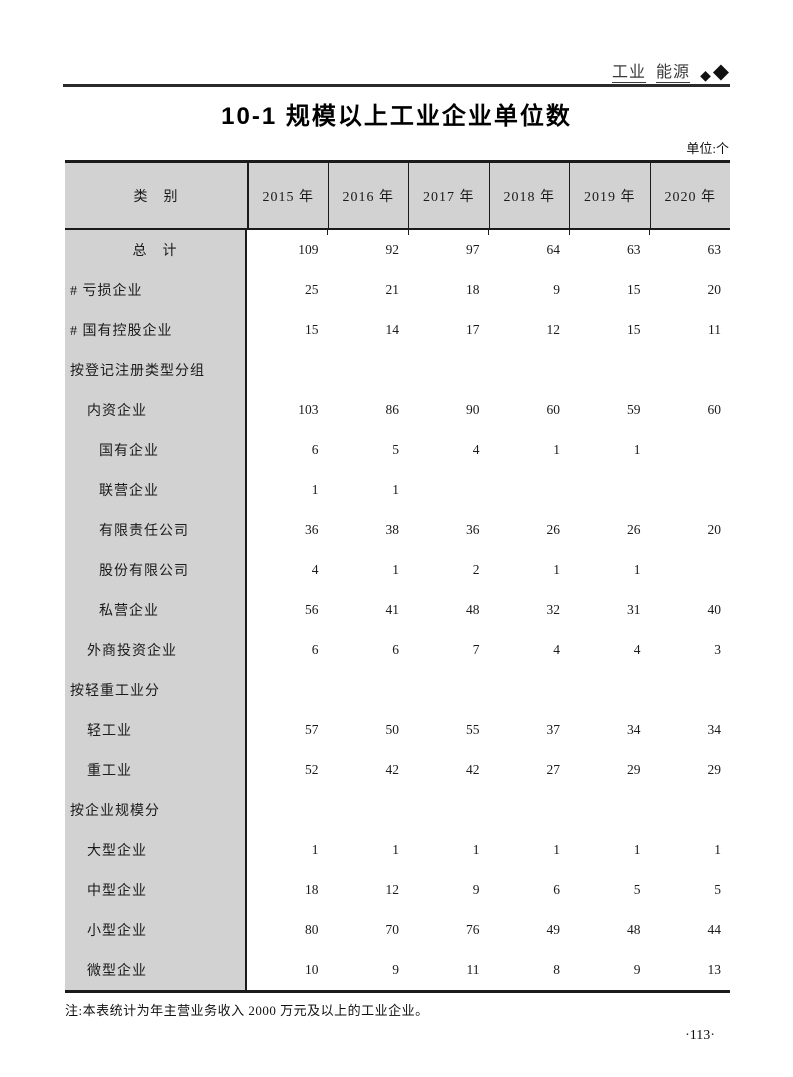 The width and height of the screenshot is (793, 1077). What do you see at coordinates (315, 569) in the screenshot?
I see `value-2015: 4` at bounding box center [315, 569].